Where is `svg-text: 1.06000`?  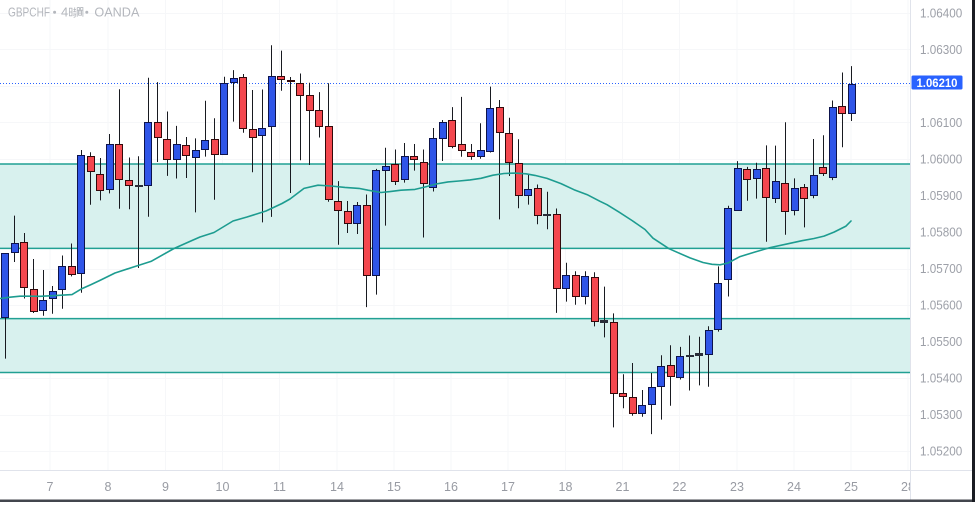
svg-text: 1.06000 is located at coordinates (941, 159).